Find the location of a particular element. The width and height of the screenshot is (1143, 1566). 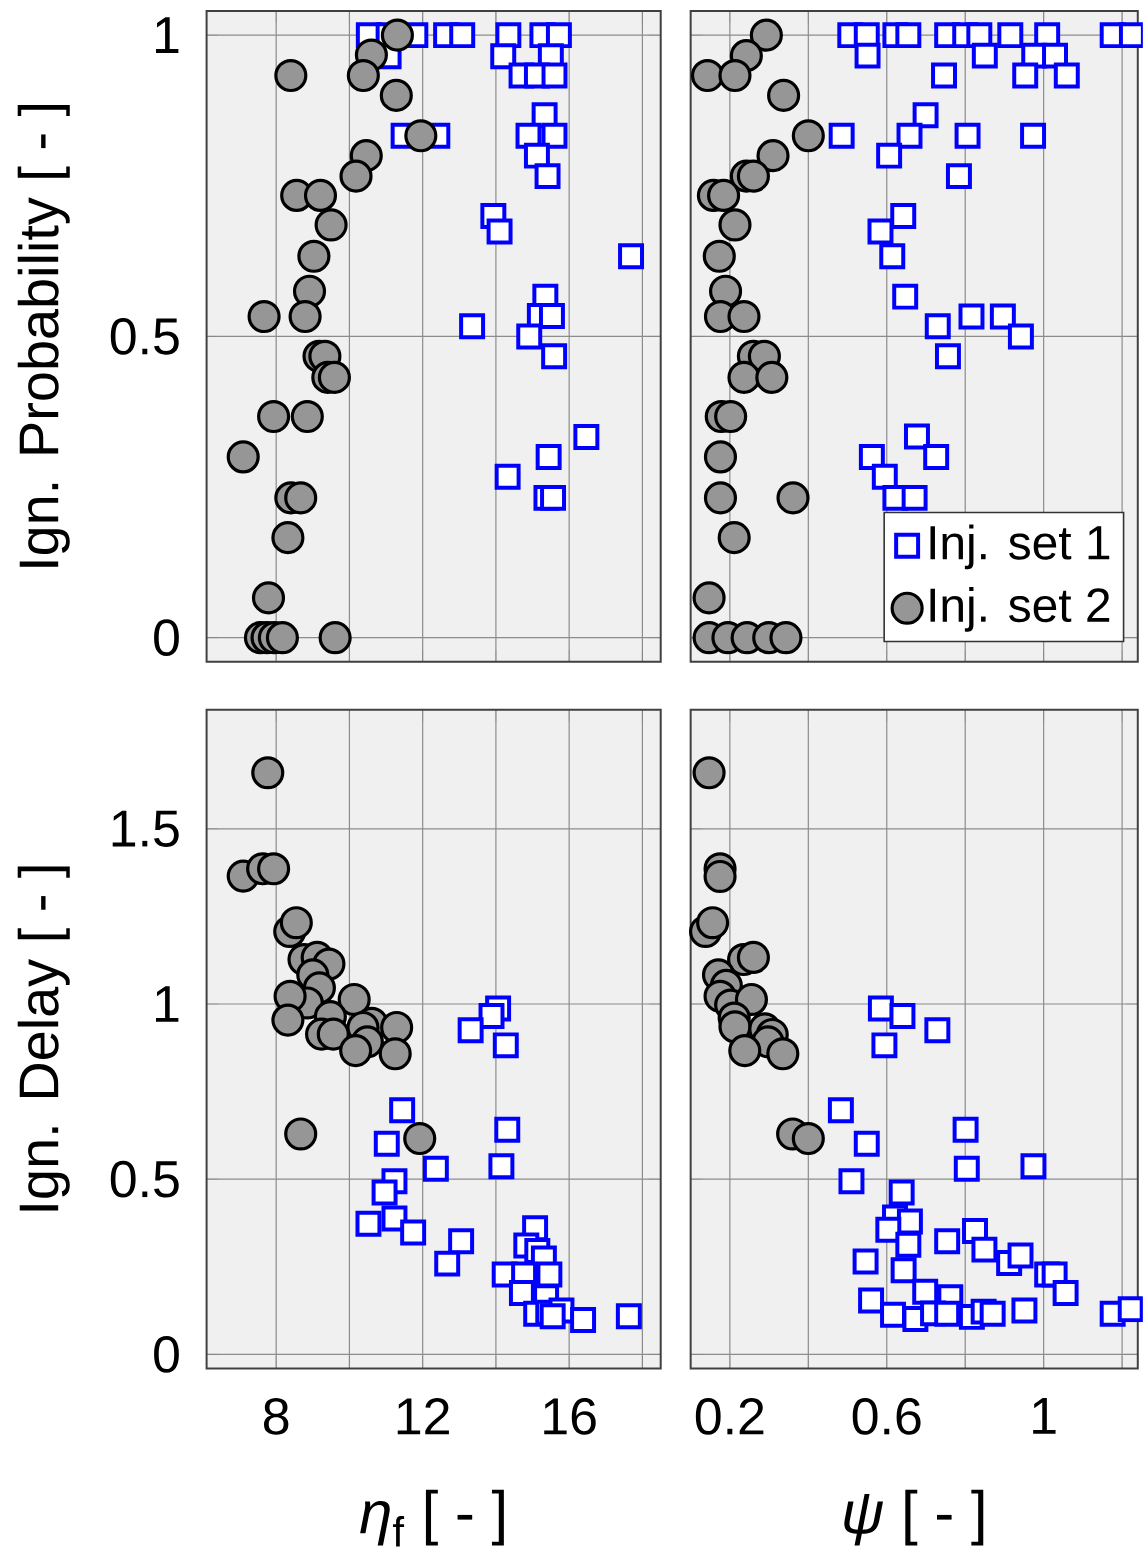

x-axis-title: ψ [ - ] is located at coordinates (914, 1517).